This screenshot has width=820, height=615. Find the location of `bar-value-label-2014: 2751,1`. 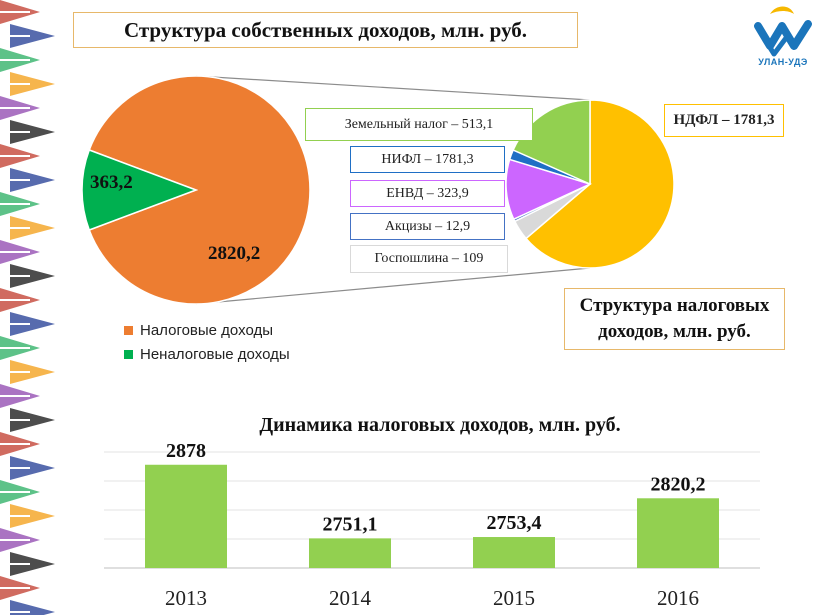

bar-value-label-2014: 2751,1 is located at coordinates (350, 524).